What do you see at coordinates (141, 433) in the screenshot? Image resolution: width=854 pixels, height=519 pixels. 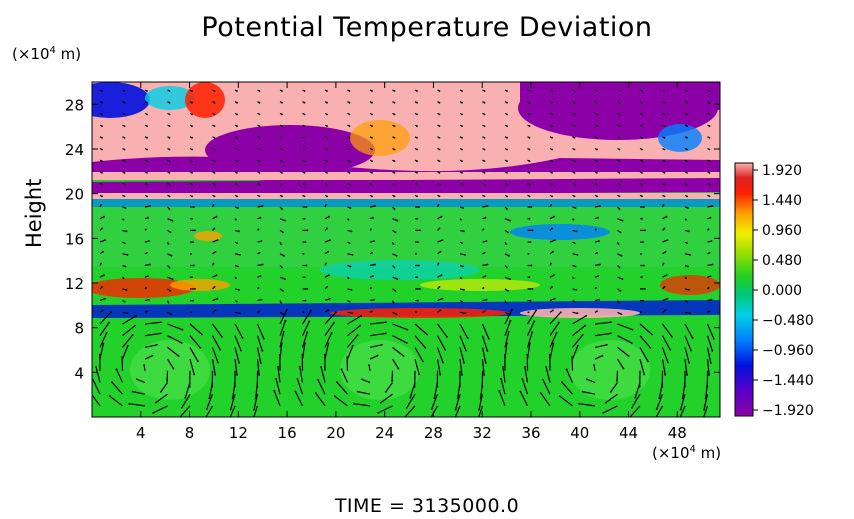 I see `x-tick-label: 4` at bounding box center [141, 433].